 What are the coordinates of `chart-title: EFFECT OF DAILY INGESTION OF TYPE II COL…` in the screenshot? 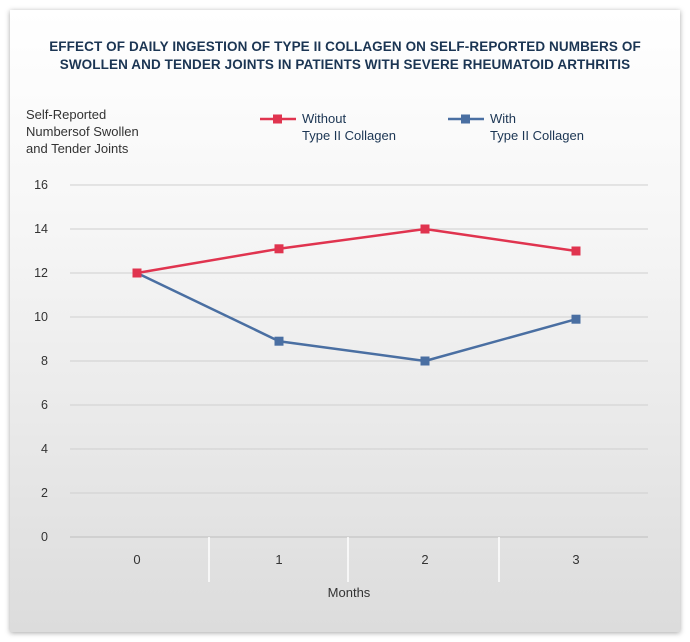 It's located at (345, 56).